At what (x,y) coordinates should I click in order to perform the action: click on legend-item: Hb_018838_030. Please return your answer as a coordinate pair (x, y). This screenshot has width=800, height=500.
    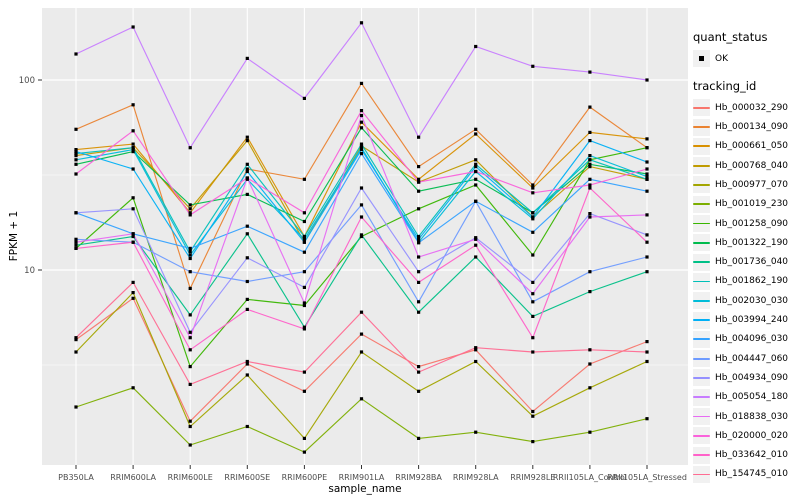
    Looking at the image, I should click on (746, 417).